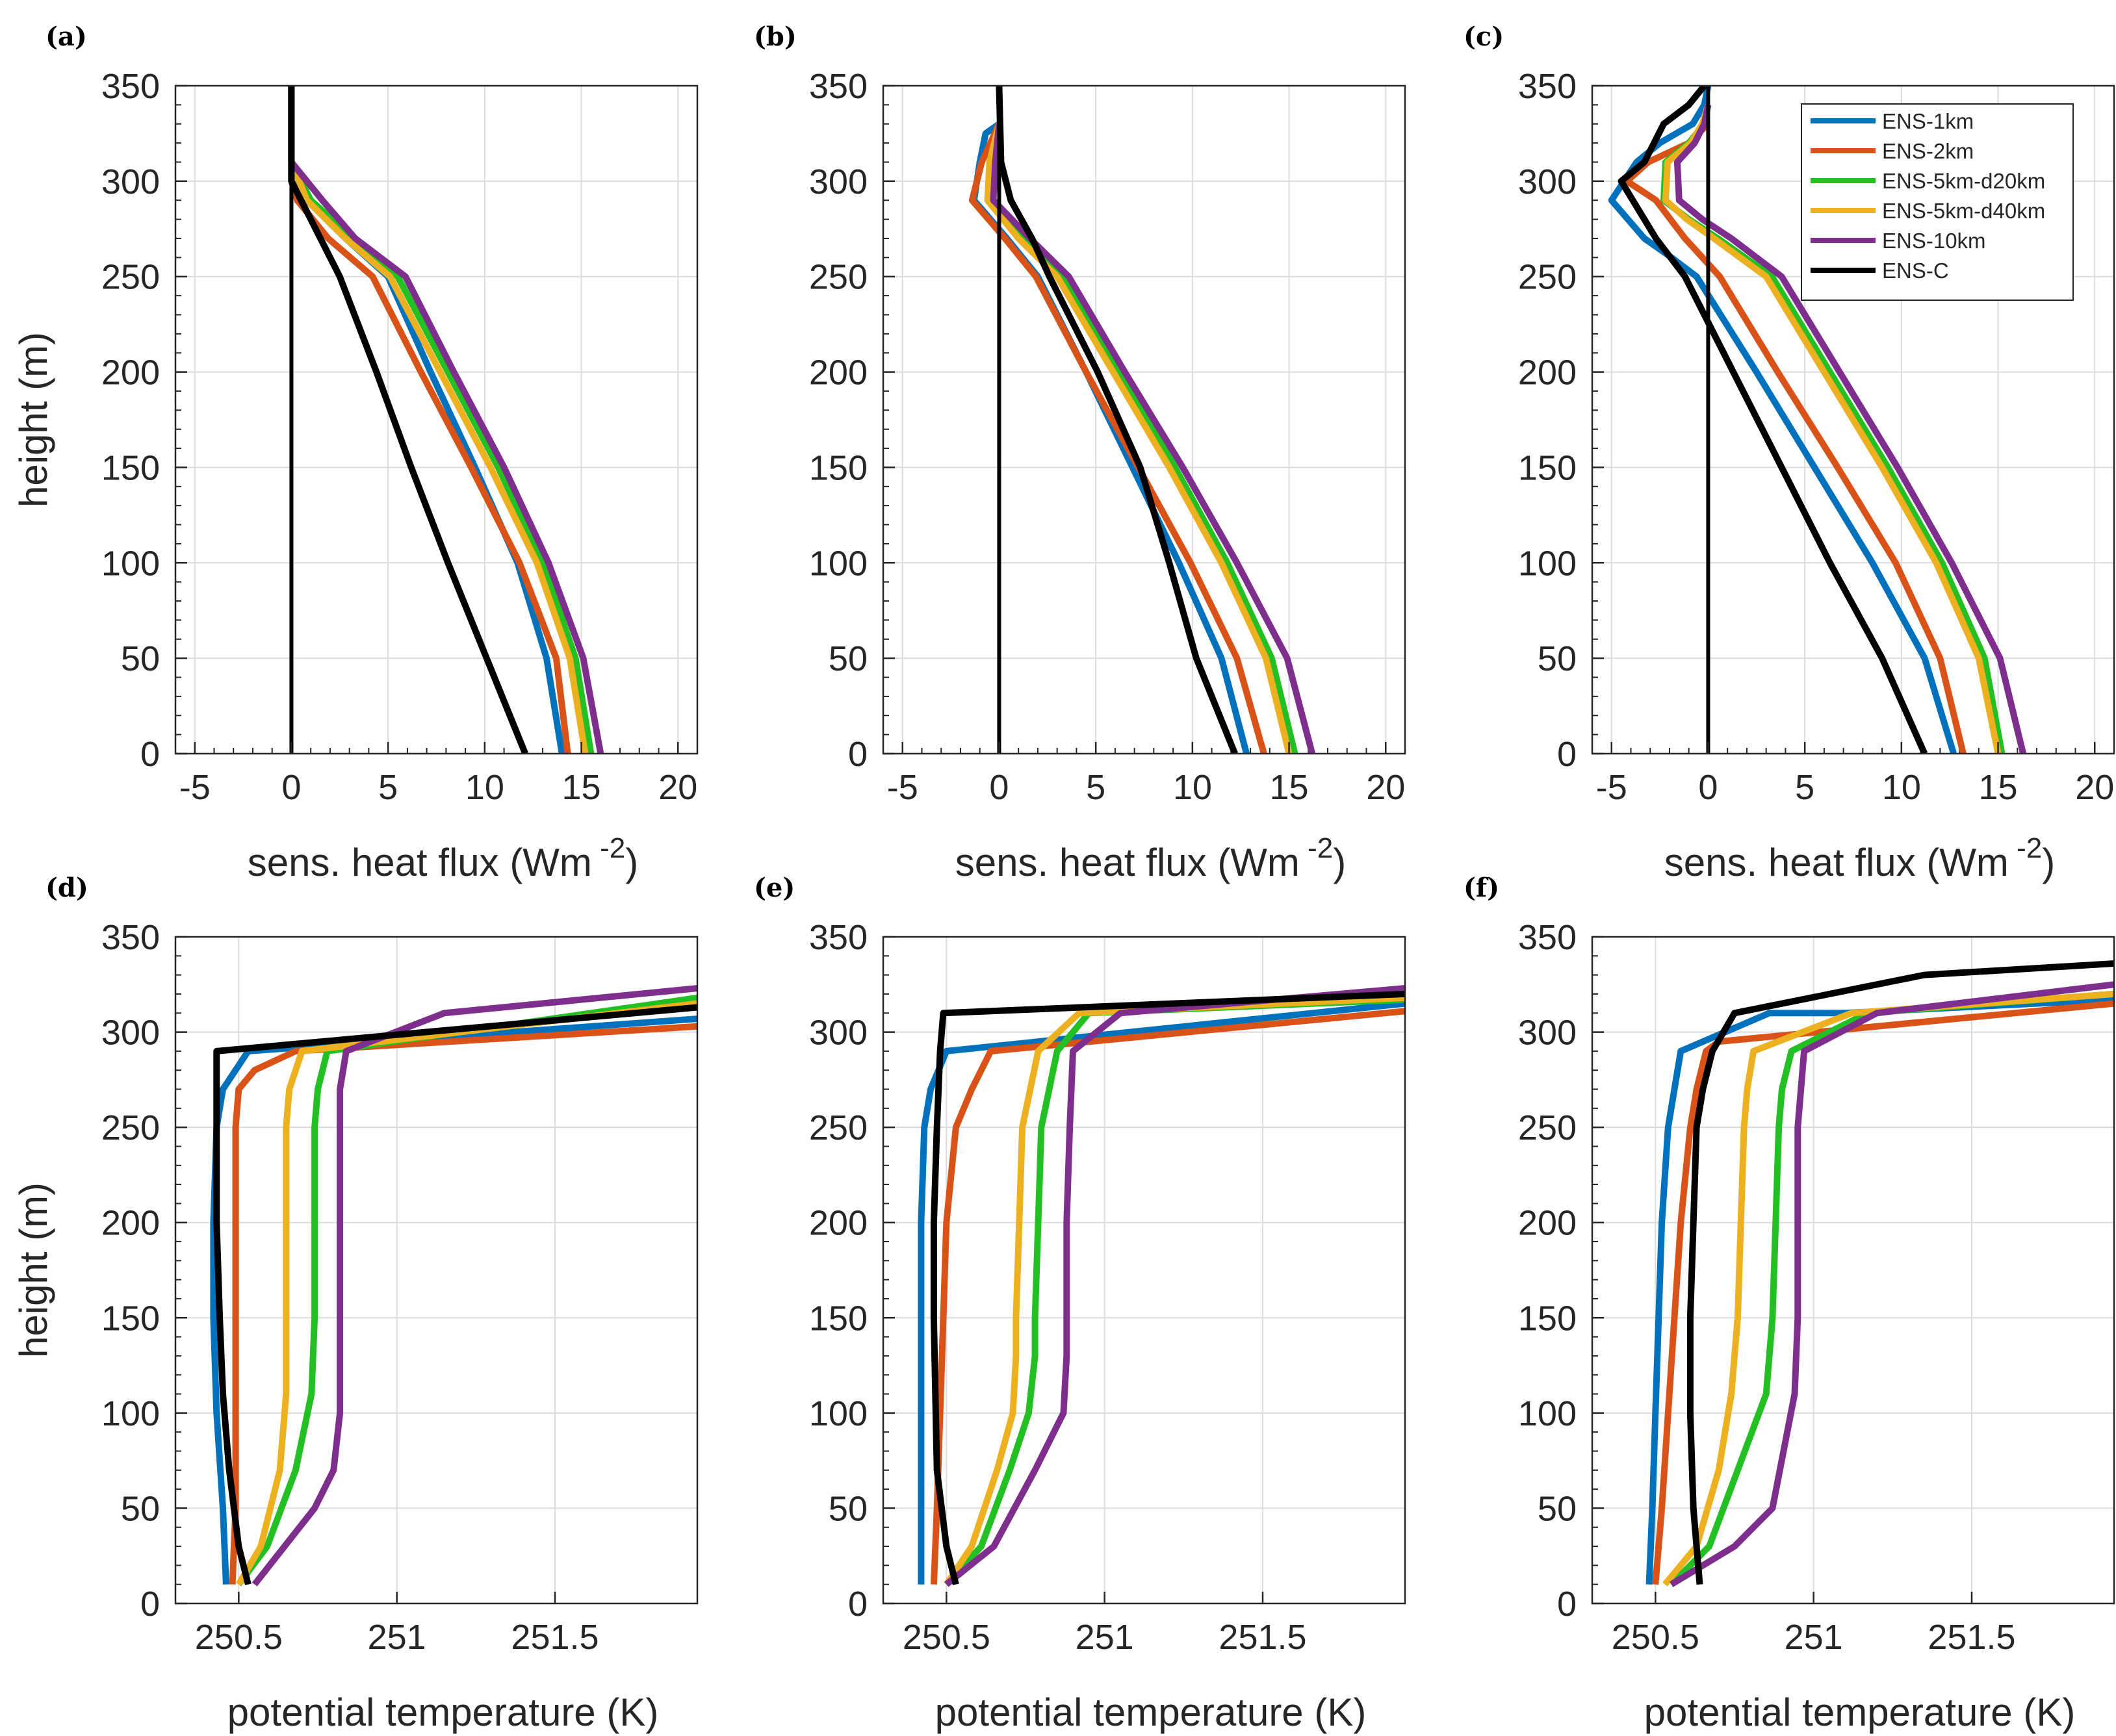  Describe the element at coordinates (1934, 241) in the screenshot. I see `legend-label: ENS-10km` at that location.